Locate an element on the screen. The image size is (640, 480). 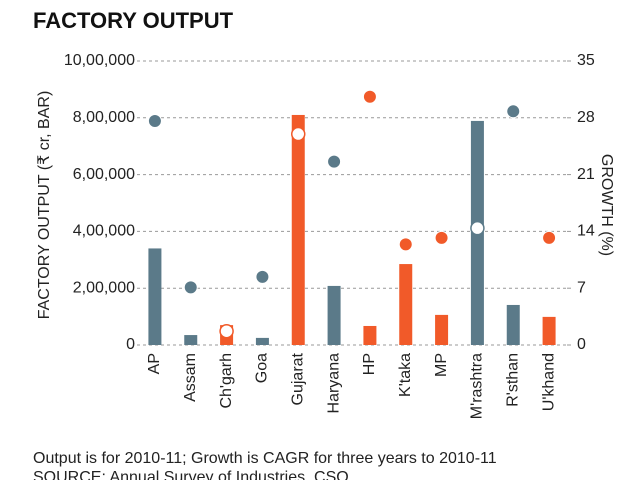
x-tick-label: Haryana is located at coordinates (333, 383).